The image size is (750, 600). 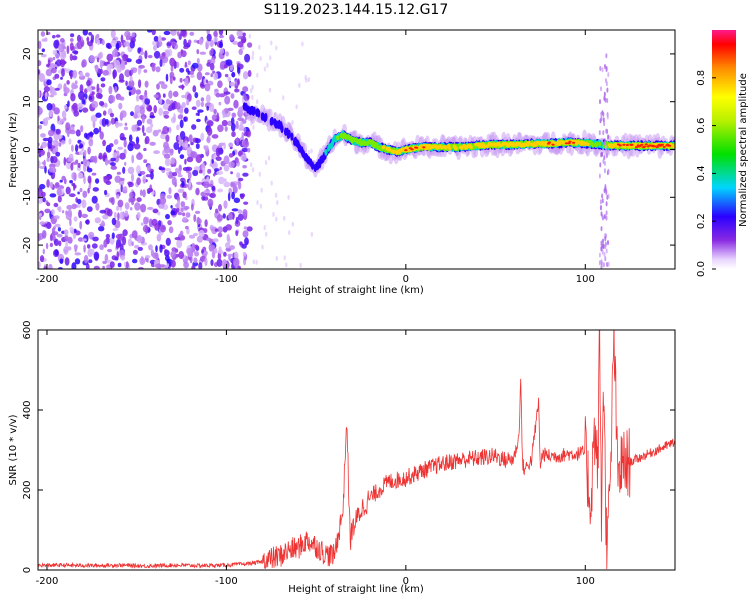 What do you see at coordinates (406, 581) in the screenshot?
I see `snr-x-tick-label: 0` at bounding box center [406, 581].